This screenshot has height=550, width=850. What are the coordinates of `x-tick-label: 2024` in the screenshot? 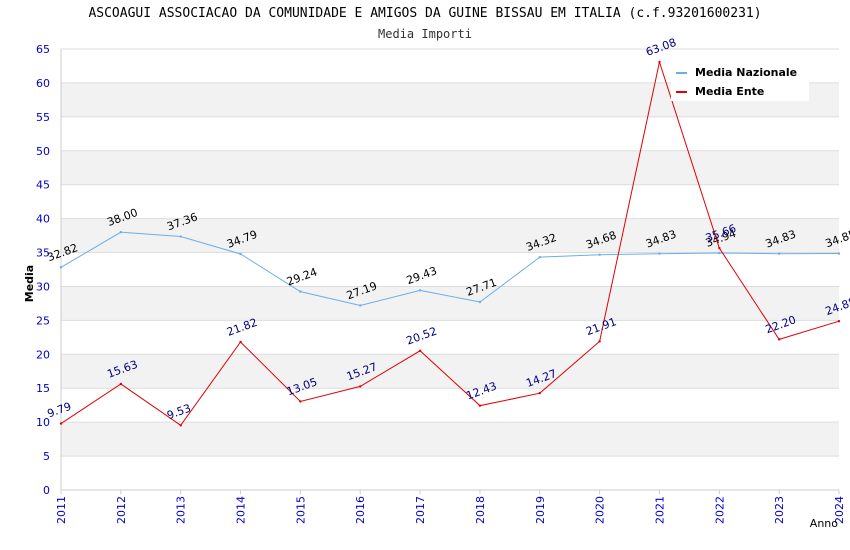 It's located at (839, 510).